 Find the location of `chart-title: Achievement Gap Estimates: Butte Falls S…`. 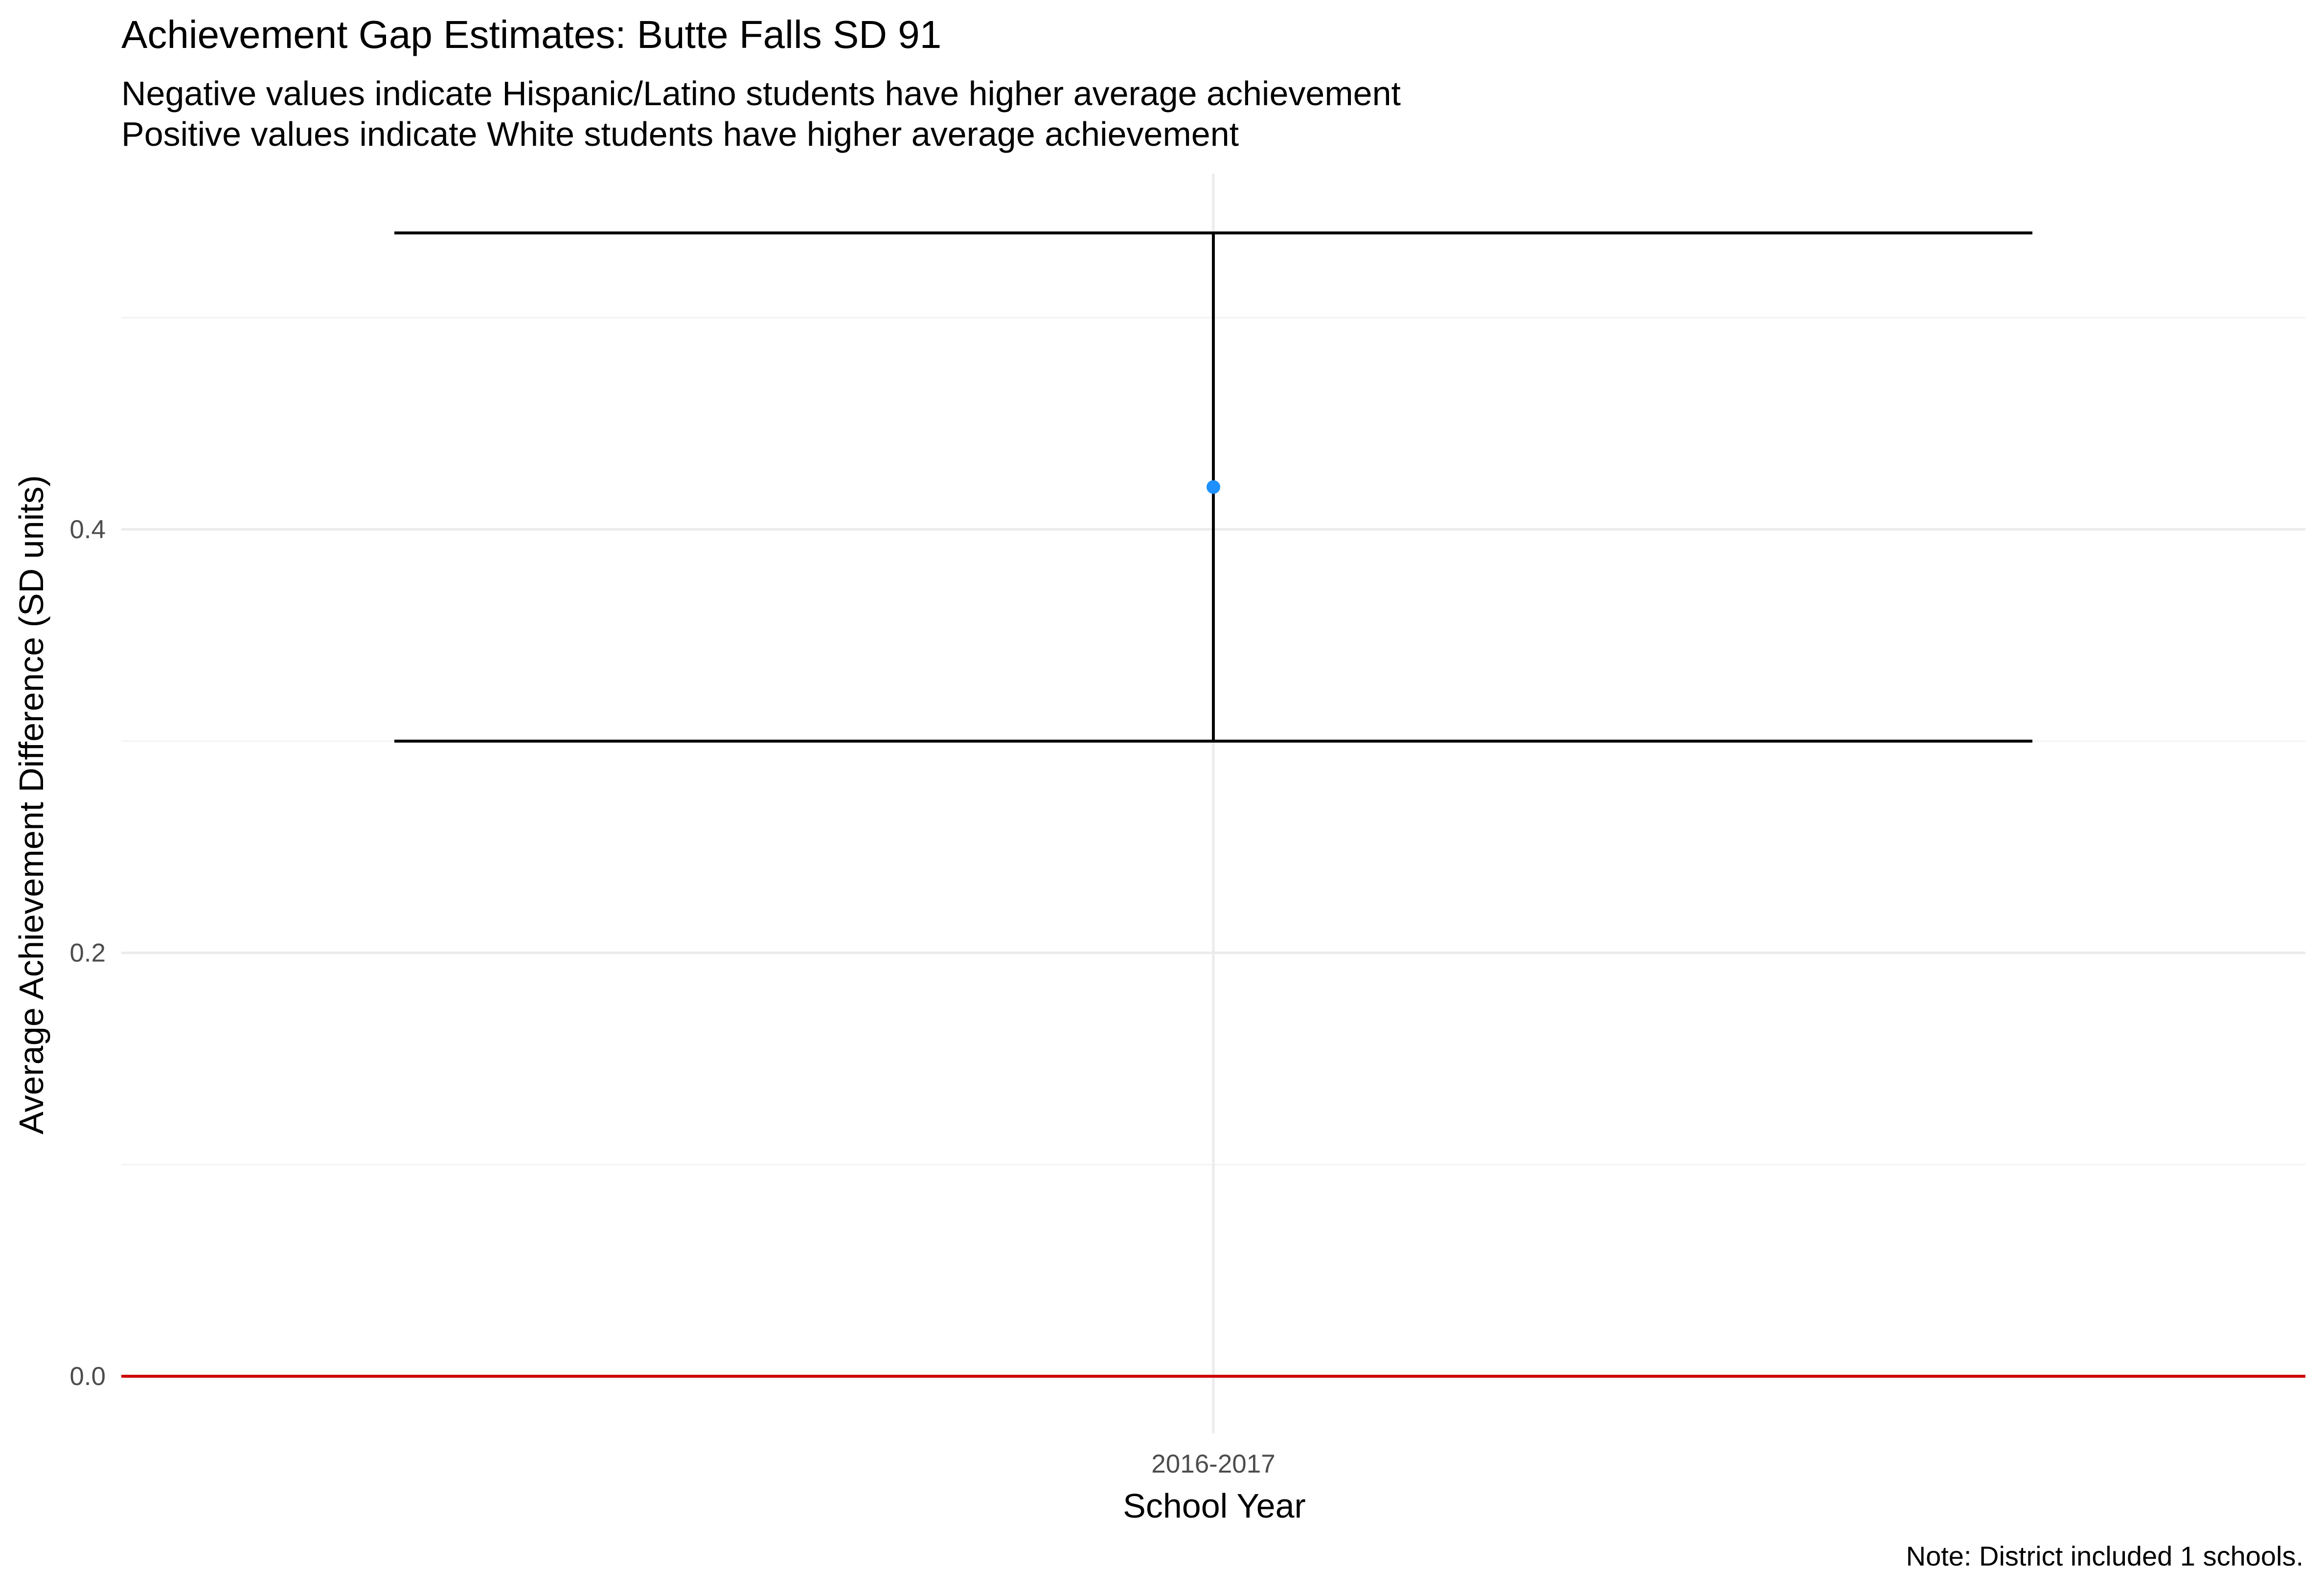

chart-title: Achievement Gap Estimates: Butte Falls S… is located at coordinates (531, 35).